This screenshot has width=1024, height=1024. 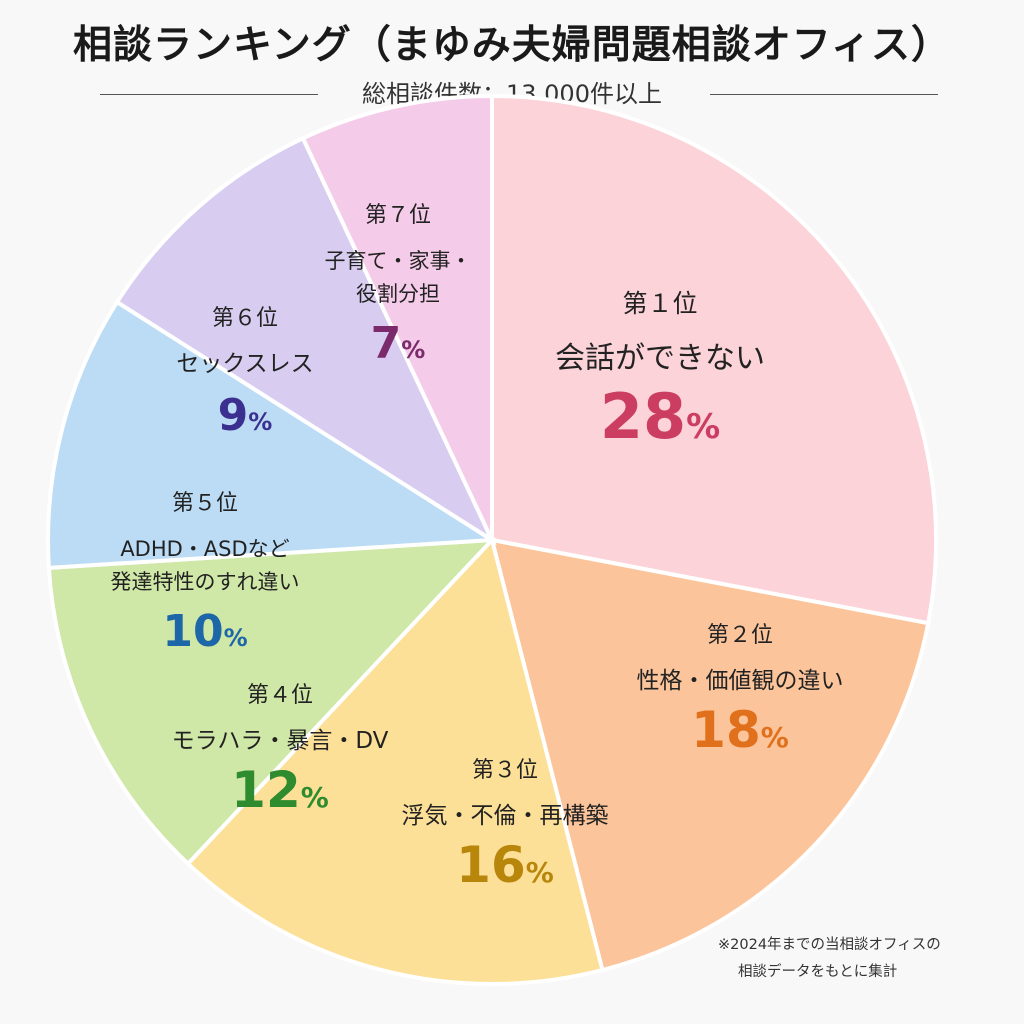 I want to click on subtitle-rule-left, so click(x=209, y=94).